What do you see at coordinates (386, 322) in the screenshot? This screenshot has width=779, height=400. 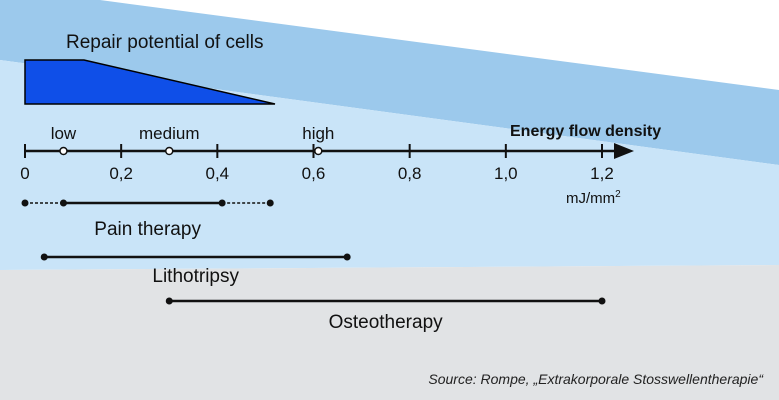 I see `osteotherapy-label: Osteotherapy` at bounding box center [386, 322].